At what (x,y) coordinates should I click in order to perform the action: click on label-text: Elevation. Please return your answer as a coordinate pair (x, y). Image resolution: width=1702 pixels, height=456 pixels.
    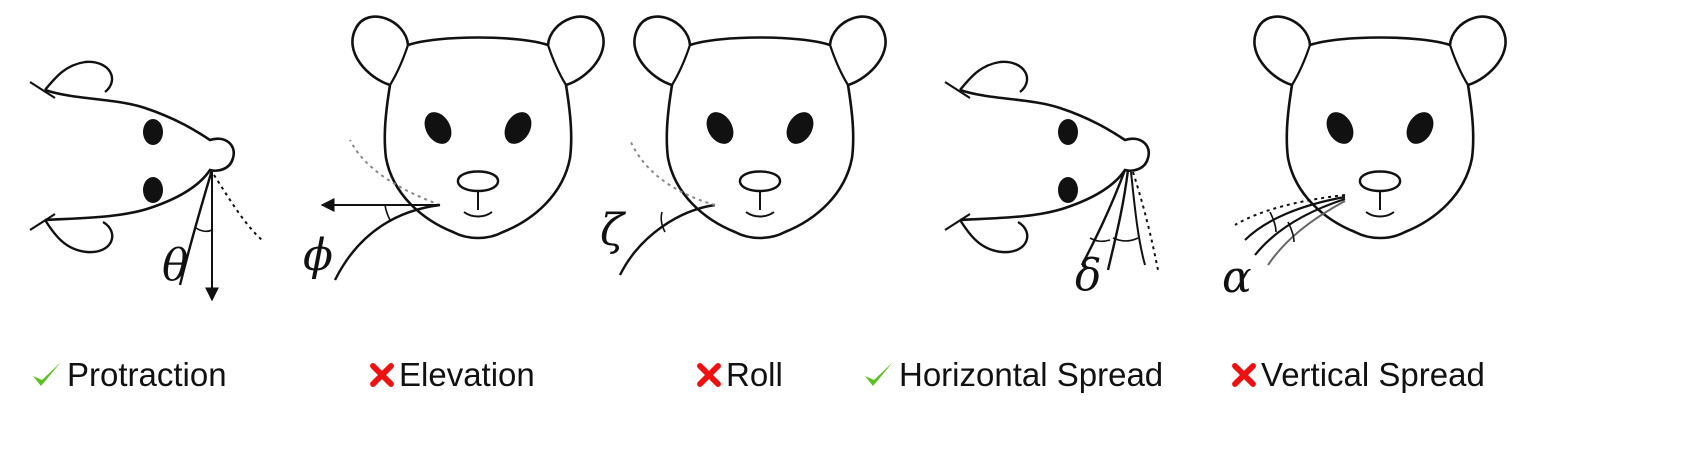
    Looking at the image, I should click on (467, 374).